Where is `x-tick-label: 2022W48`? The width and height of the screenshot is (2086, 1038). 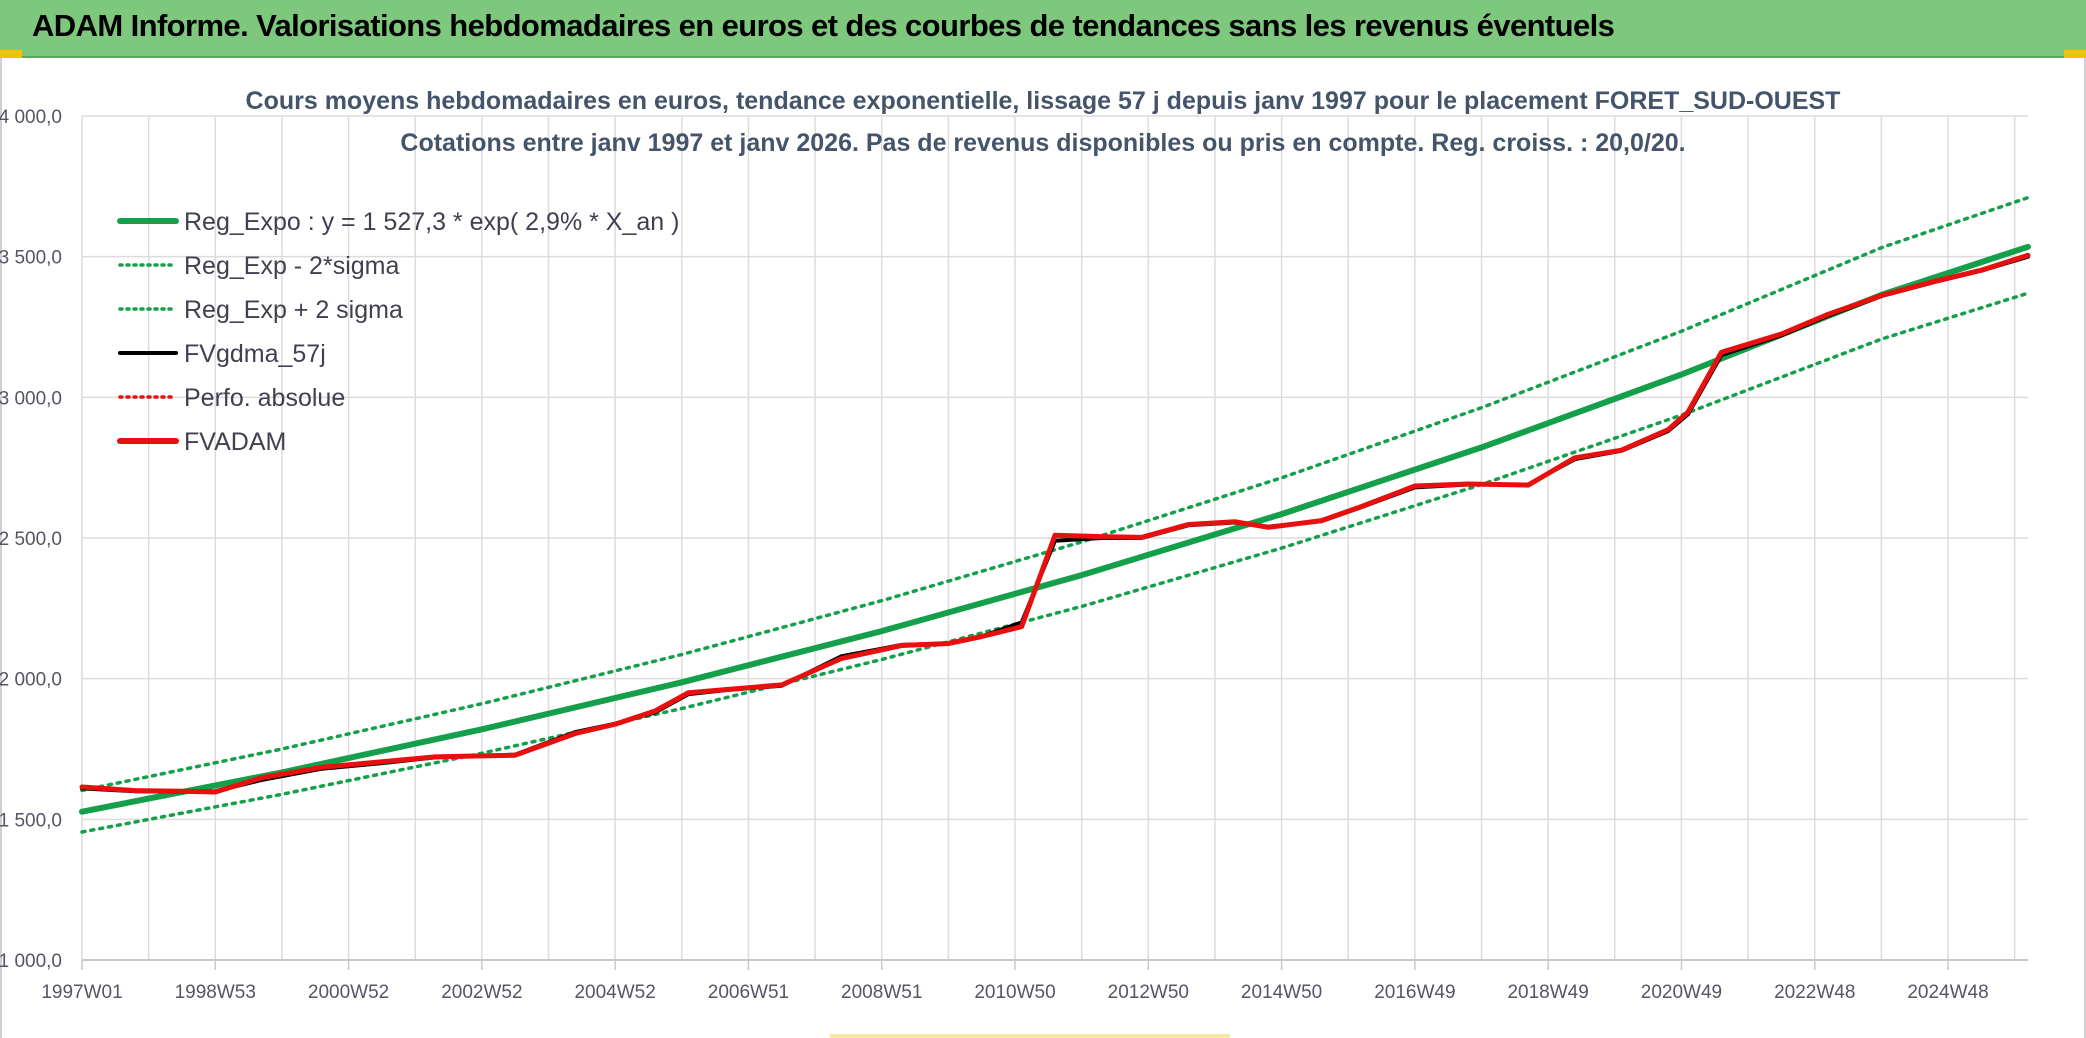 x-tick-label: 2022W48 is located at coordinates (1814, 992).